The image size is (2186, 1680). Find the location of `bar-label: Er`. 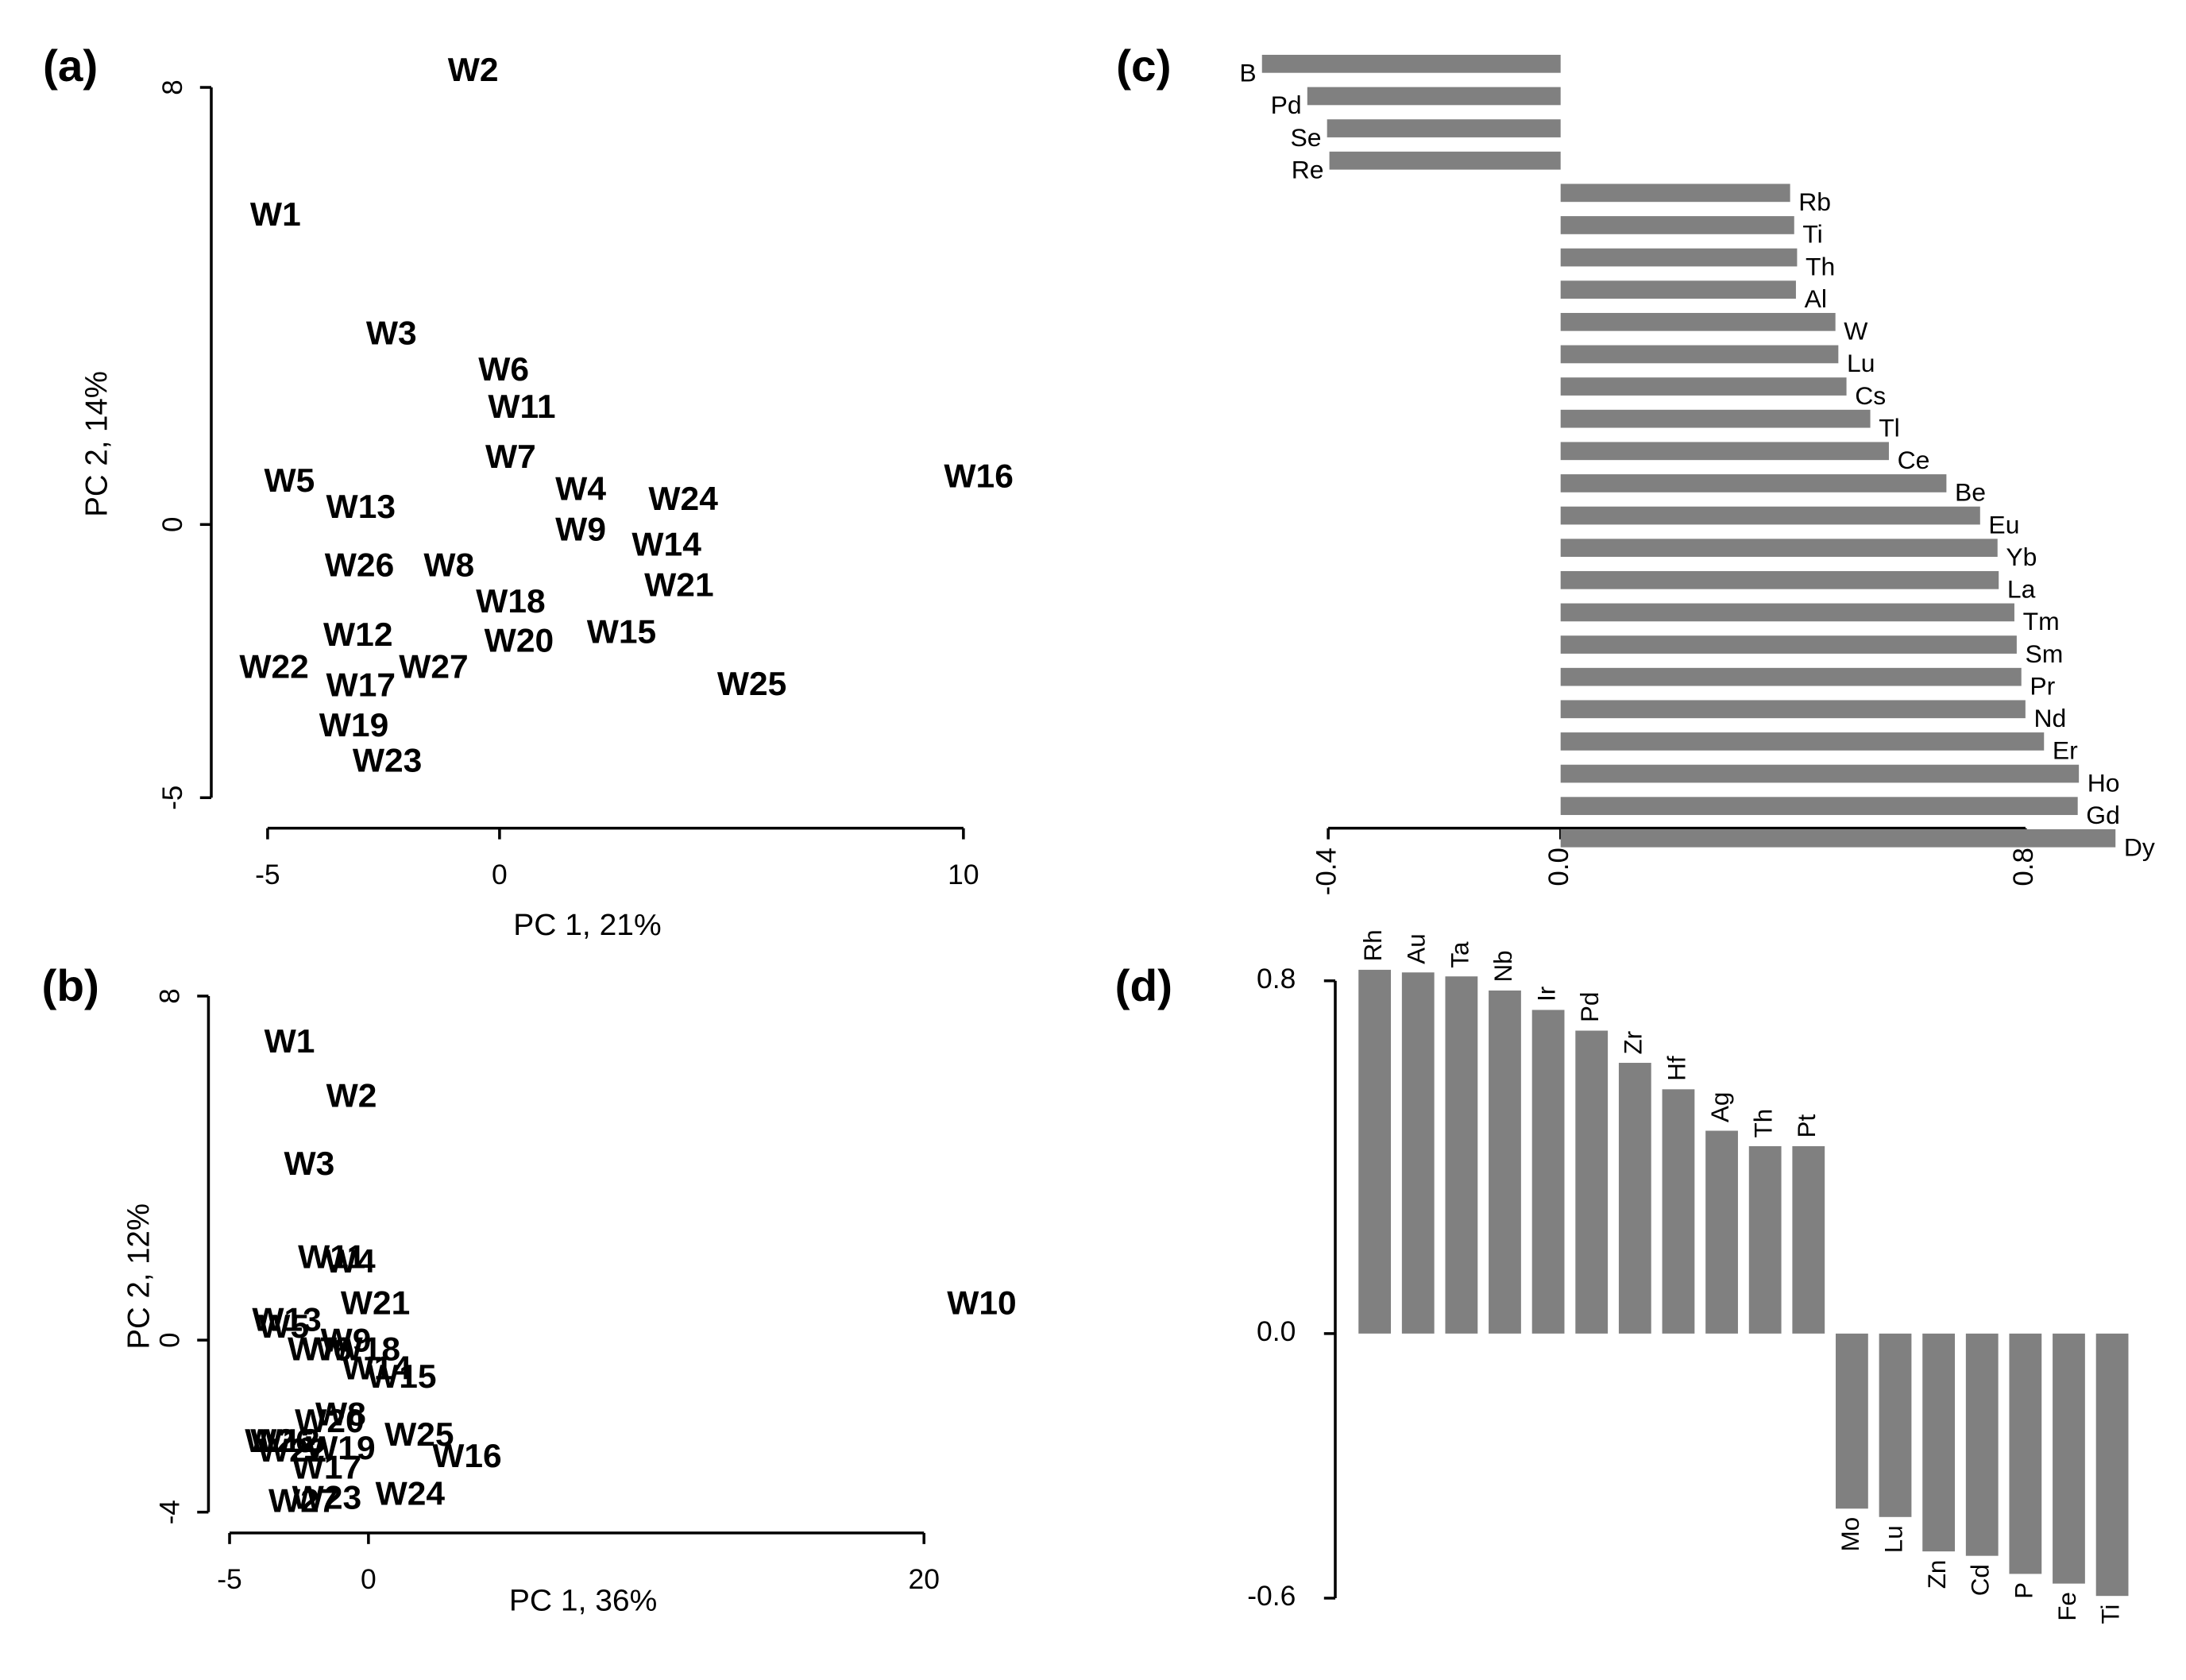

bar-label: Er is located at coordinates (2065, 751).